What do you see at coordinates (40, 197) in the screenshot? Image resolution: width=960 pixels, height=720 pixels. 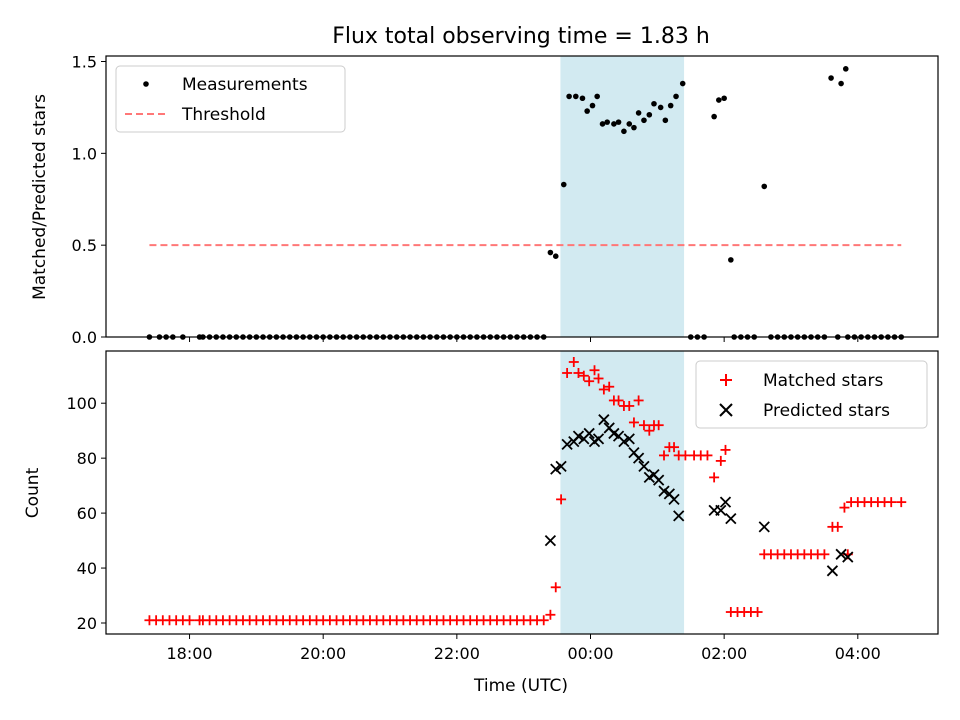 I see `top-y-axis-label: Matched/Predicted stars` at bounding box center [40, 197].